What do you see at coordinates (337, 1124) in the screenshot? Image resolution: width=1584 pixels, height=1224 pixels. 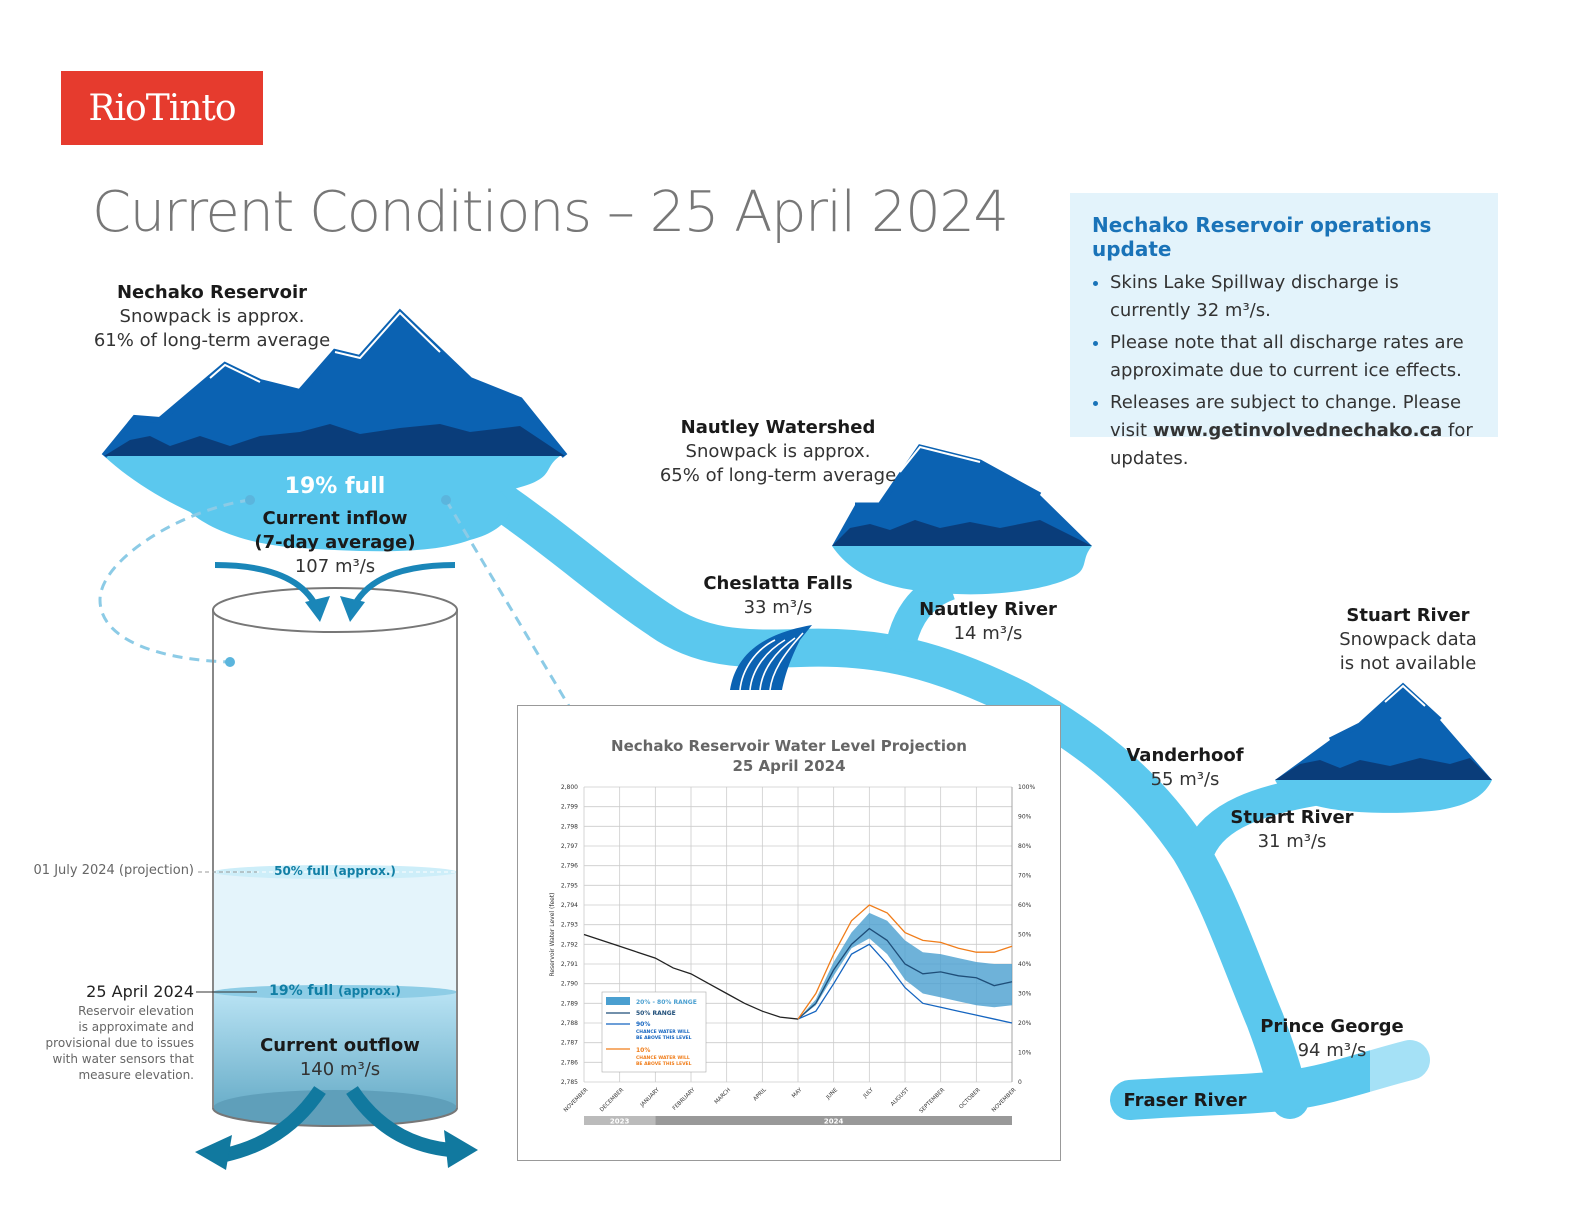 I see `outflow-arrows-icon` at bounding box center [337, 1124].